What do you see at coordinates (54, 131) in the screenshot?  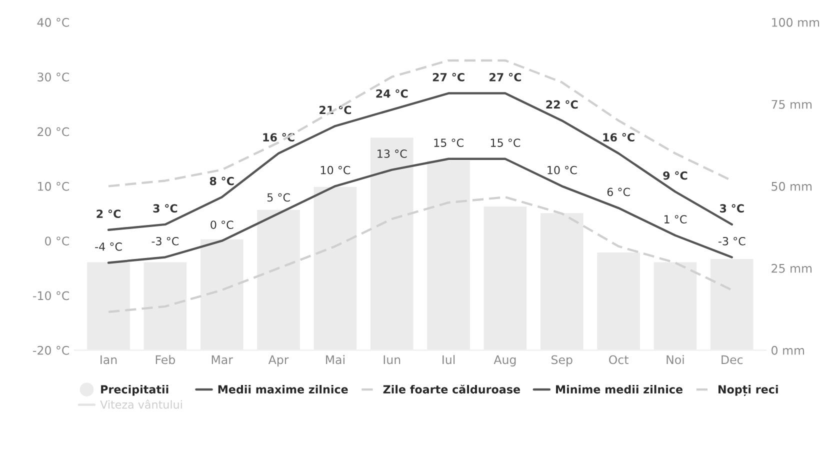 I see `y-tick-label: 20 °C` at bounding box center [54, 131].